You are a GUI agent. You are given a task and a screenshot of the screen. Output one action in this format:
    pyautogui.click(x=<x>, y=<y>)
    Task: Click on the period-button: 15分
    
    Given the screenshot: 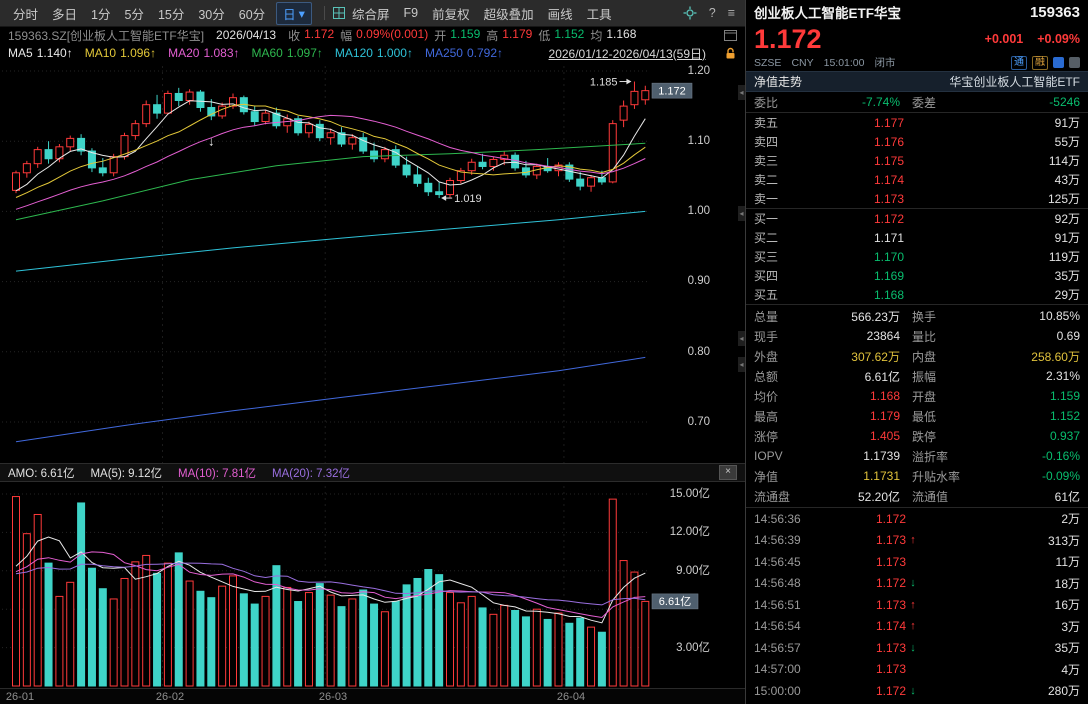 What is the action you would take?
    pyautogui.click(x=171, y=14)
    